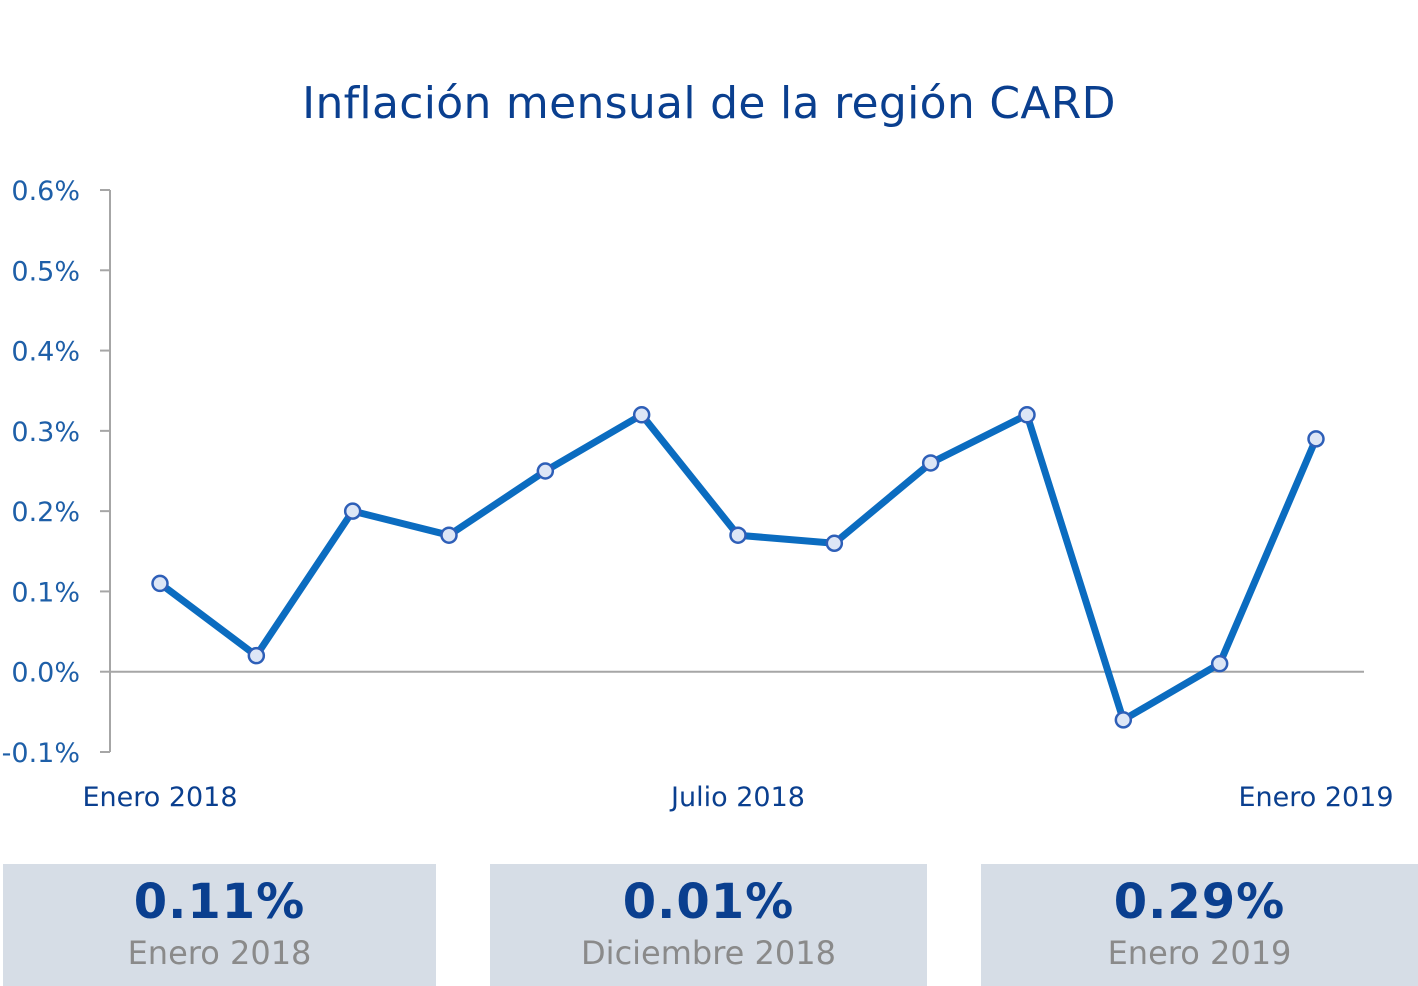 This screenshot has height=986, width=1418. I want to click on x-tick-label: Enero 2019, so click(1315, 797).